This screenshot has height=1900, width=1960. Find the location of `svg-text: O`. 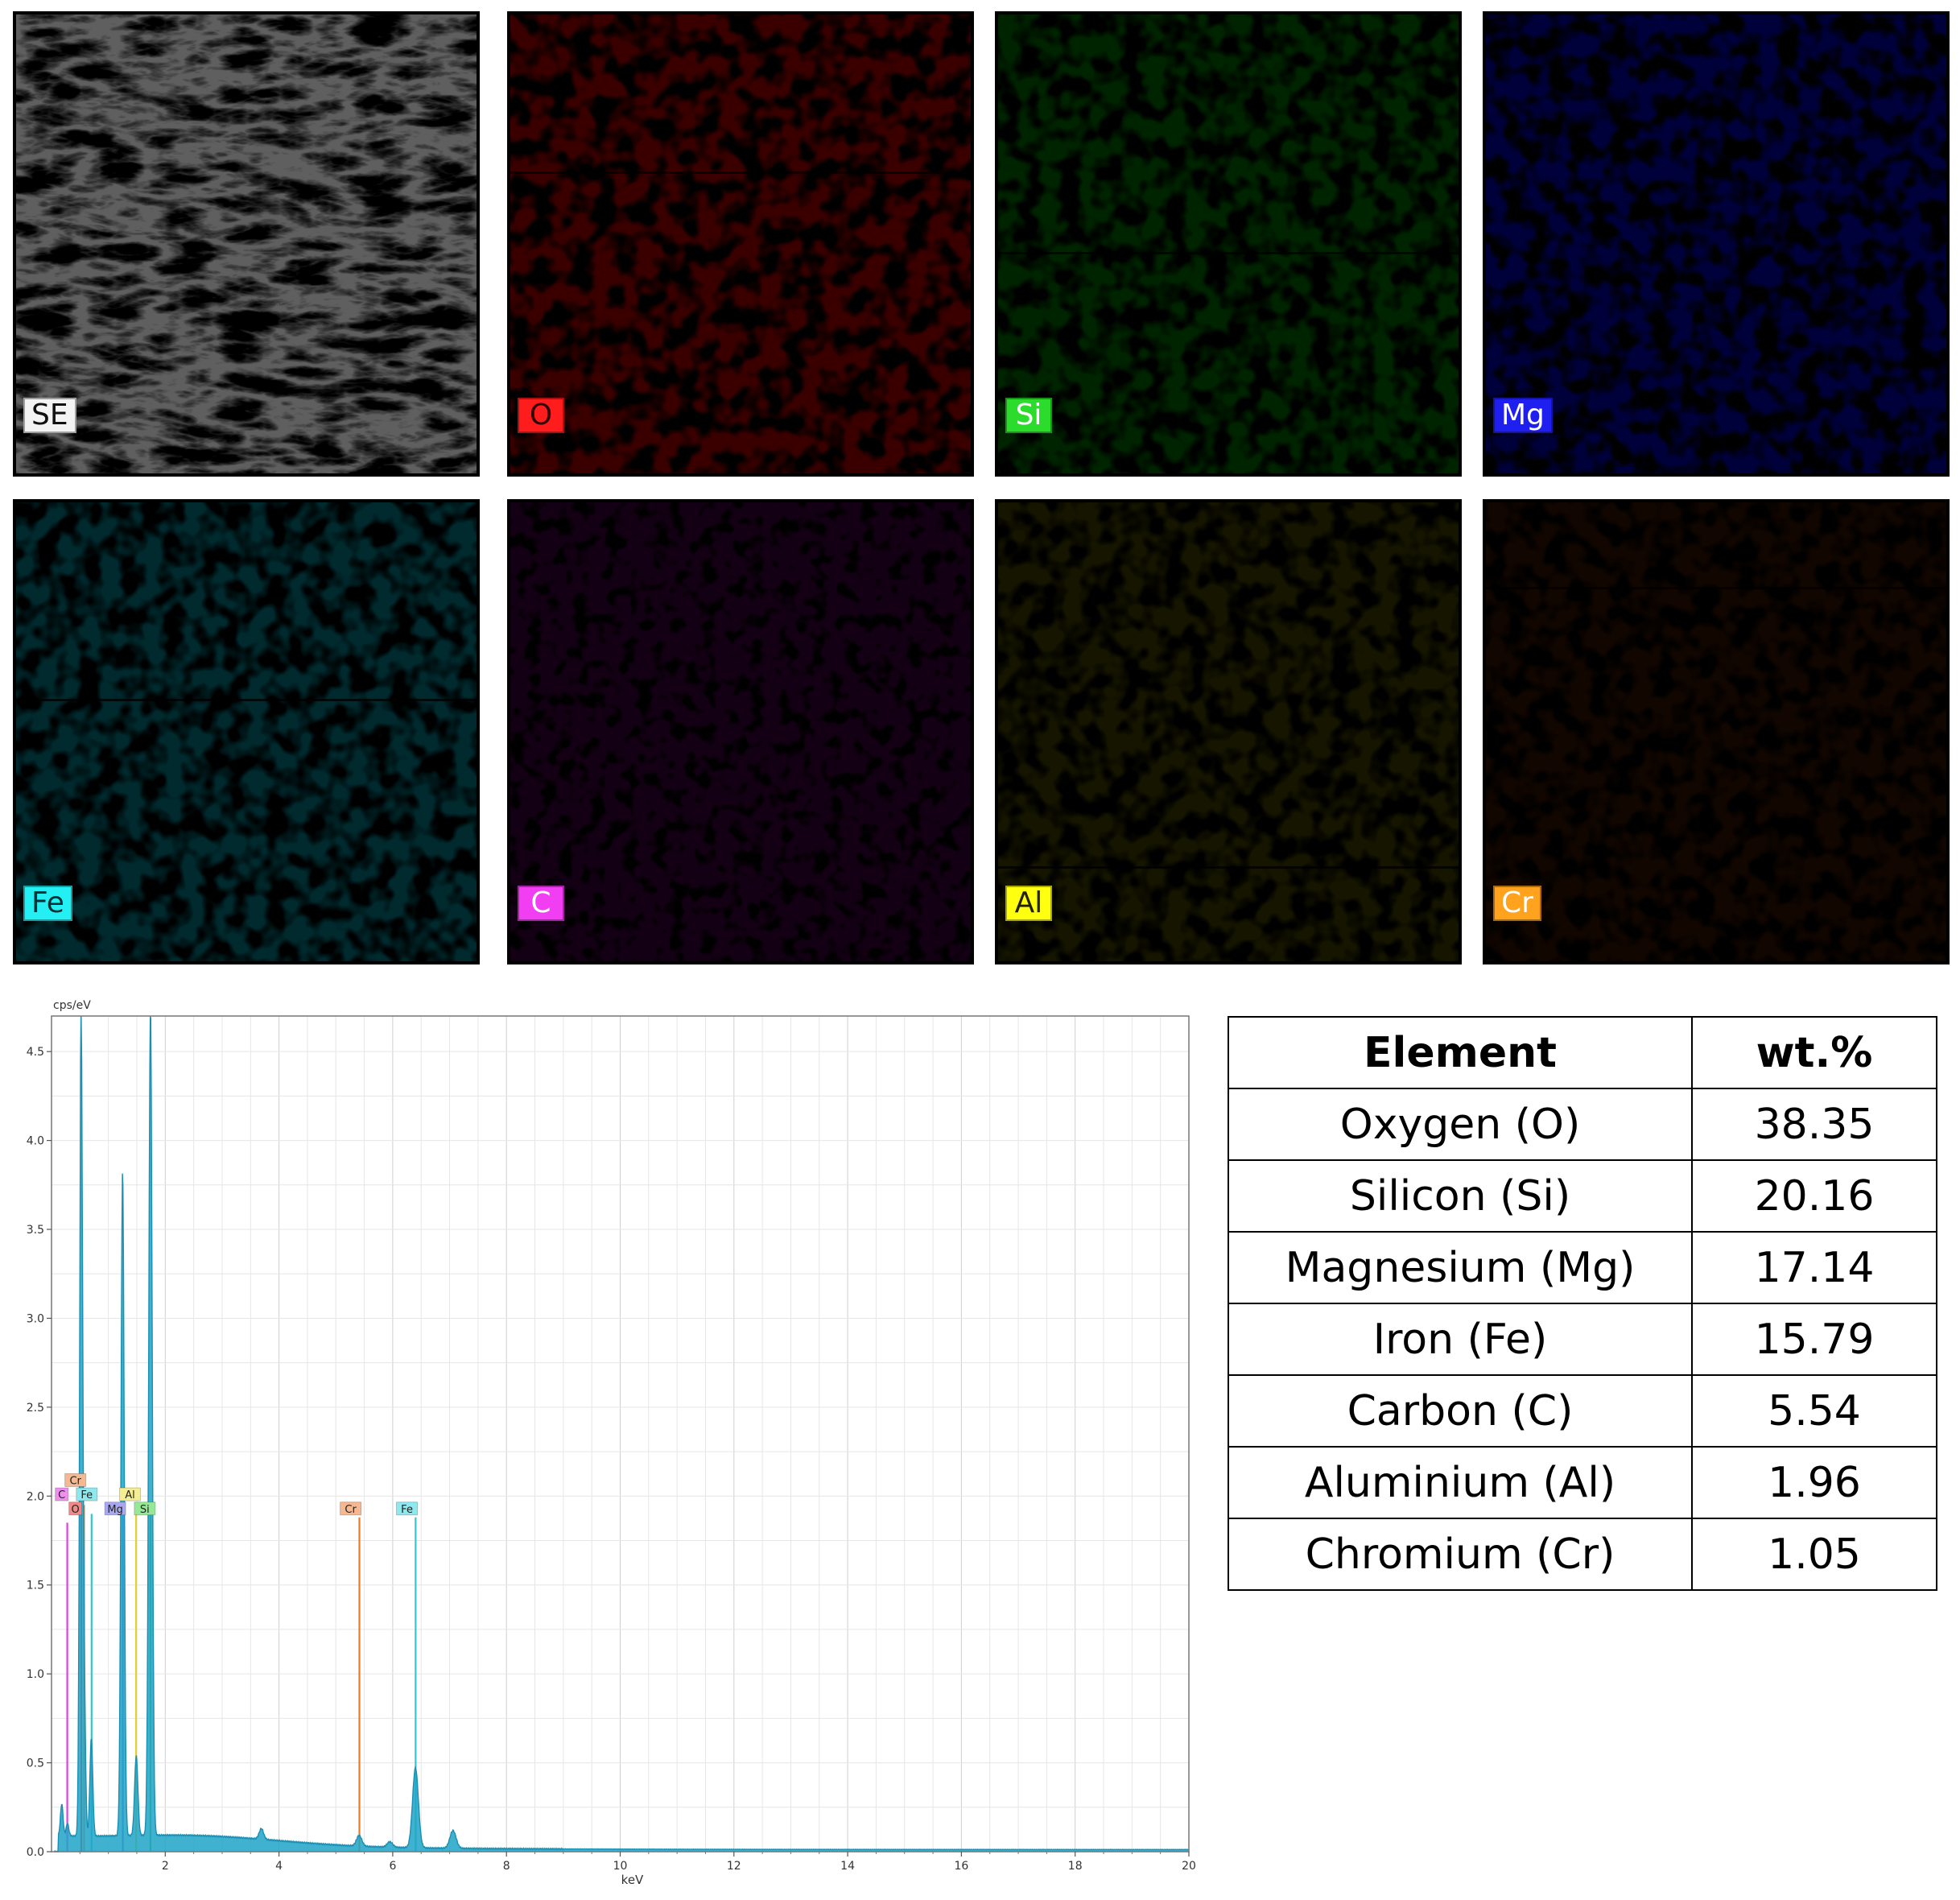

svg-text: O is located at coordinates (76, 1510).